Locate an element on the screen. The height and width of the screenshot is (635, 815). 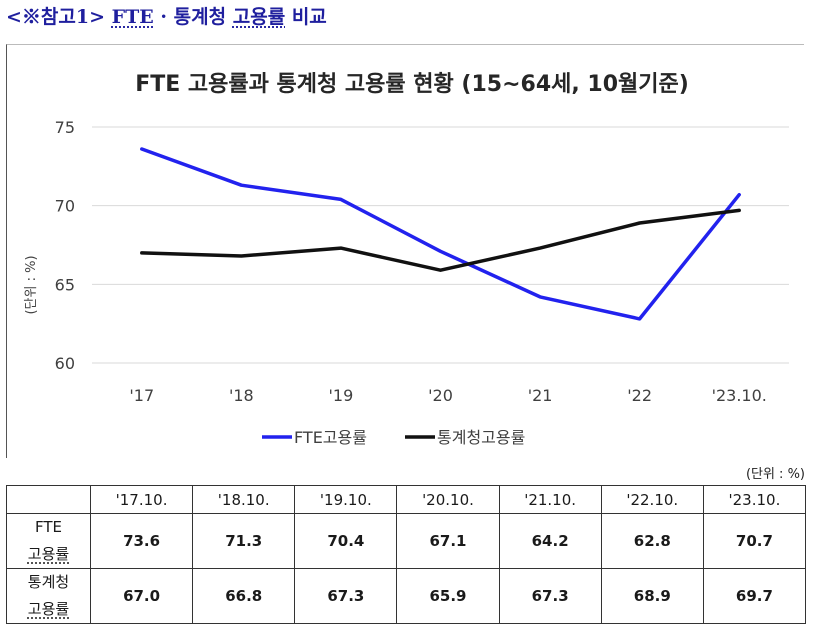
table-cell: 73.6 is located at coordinates (141, 541).